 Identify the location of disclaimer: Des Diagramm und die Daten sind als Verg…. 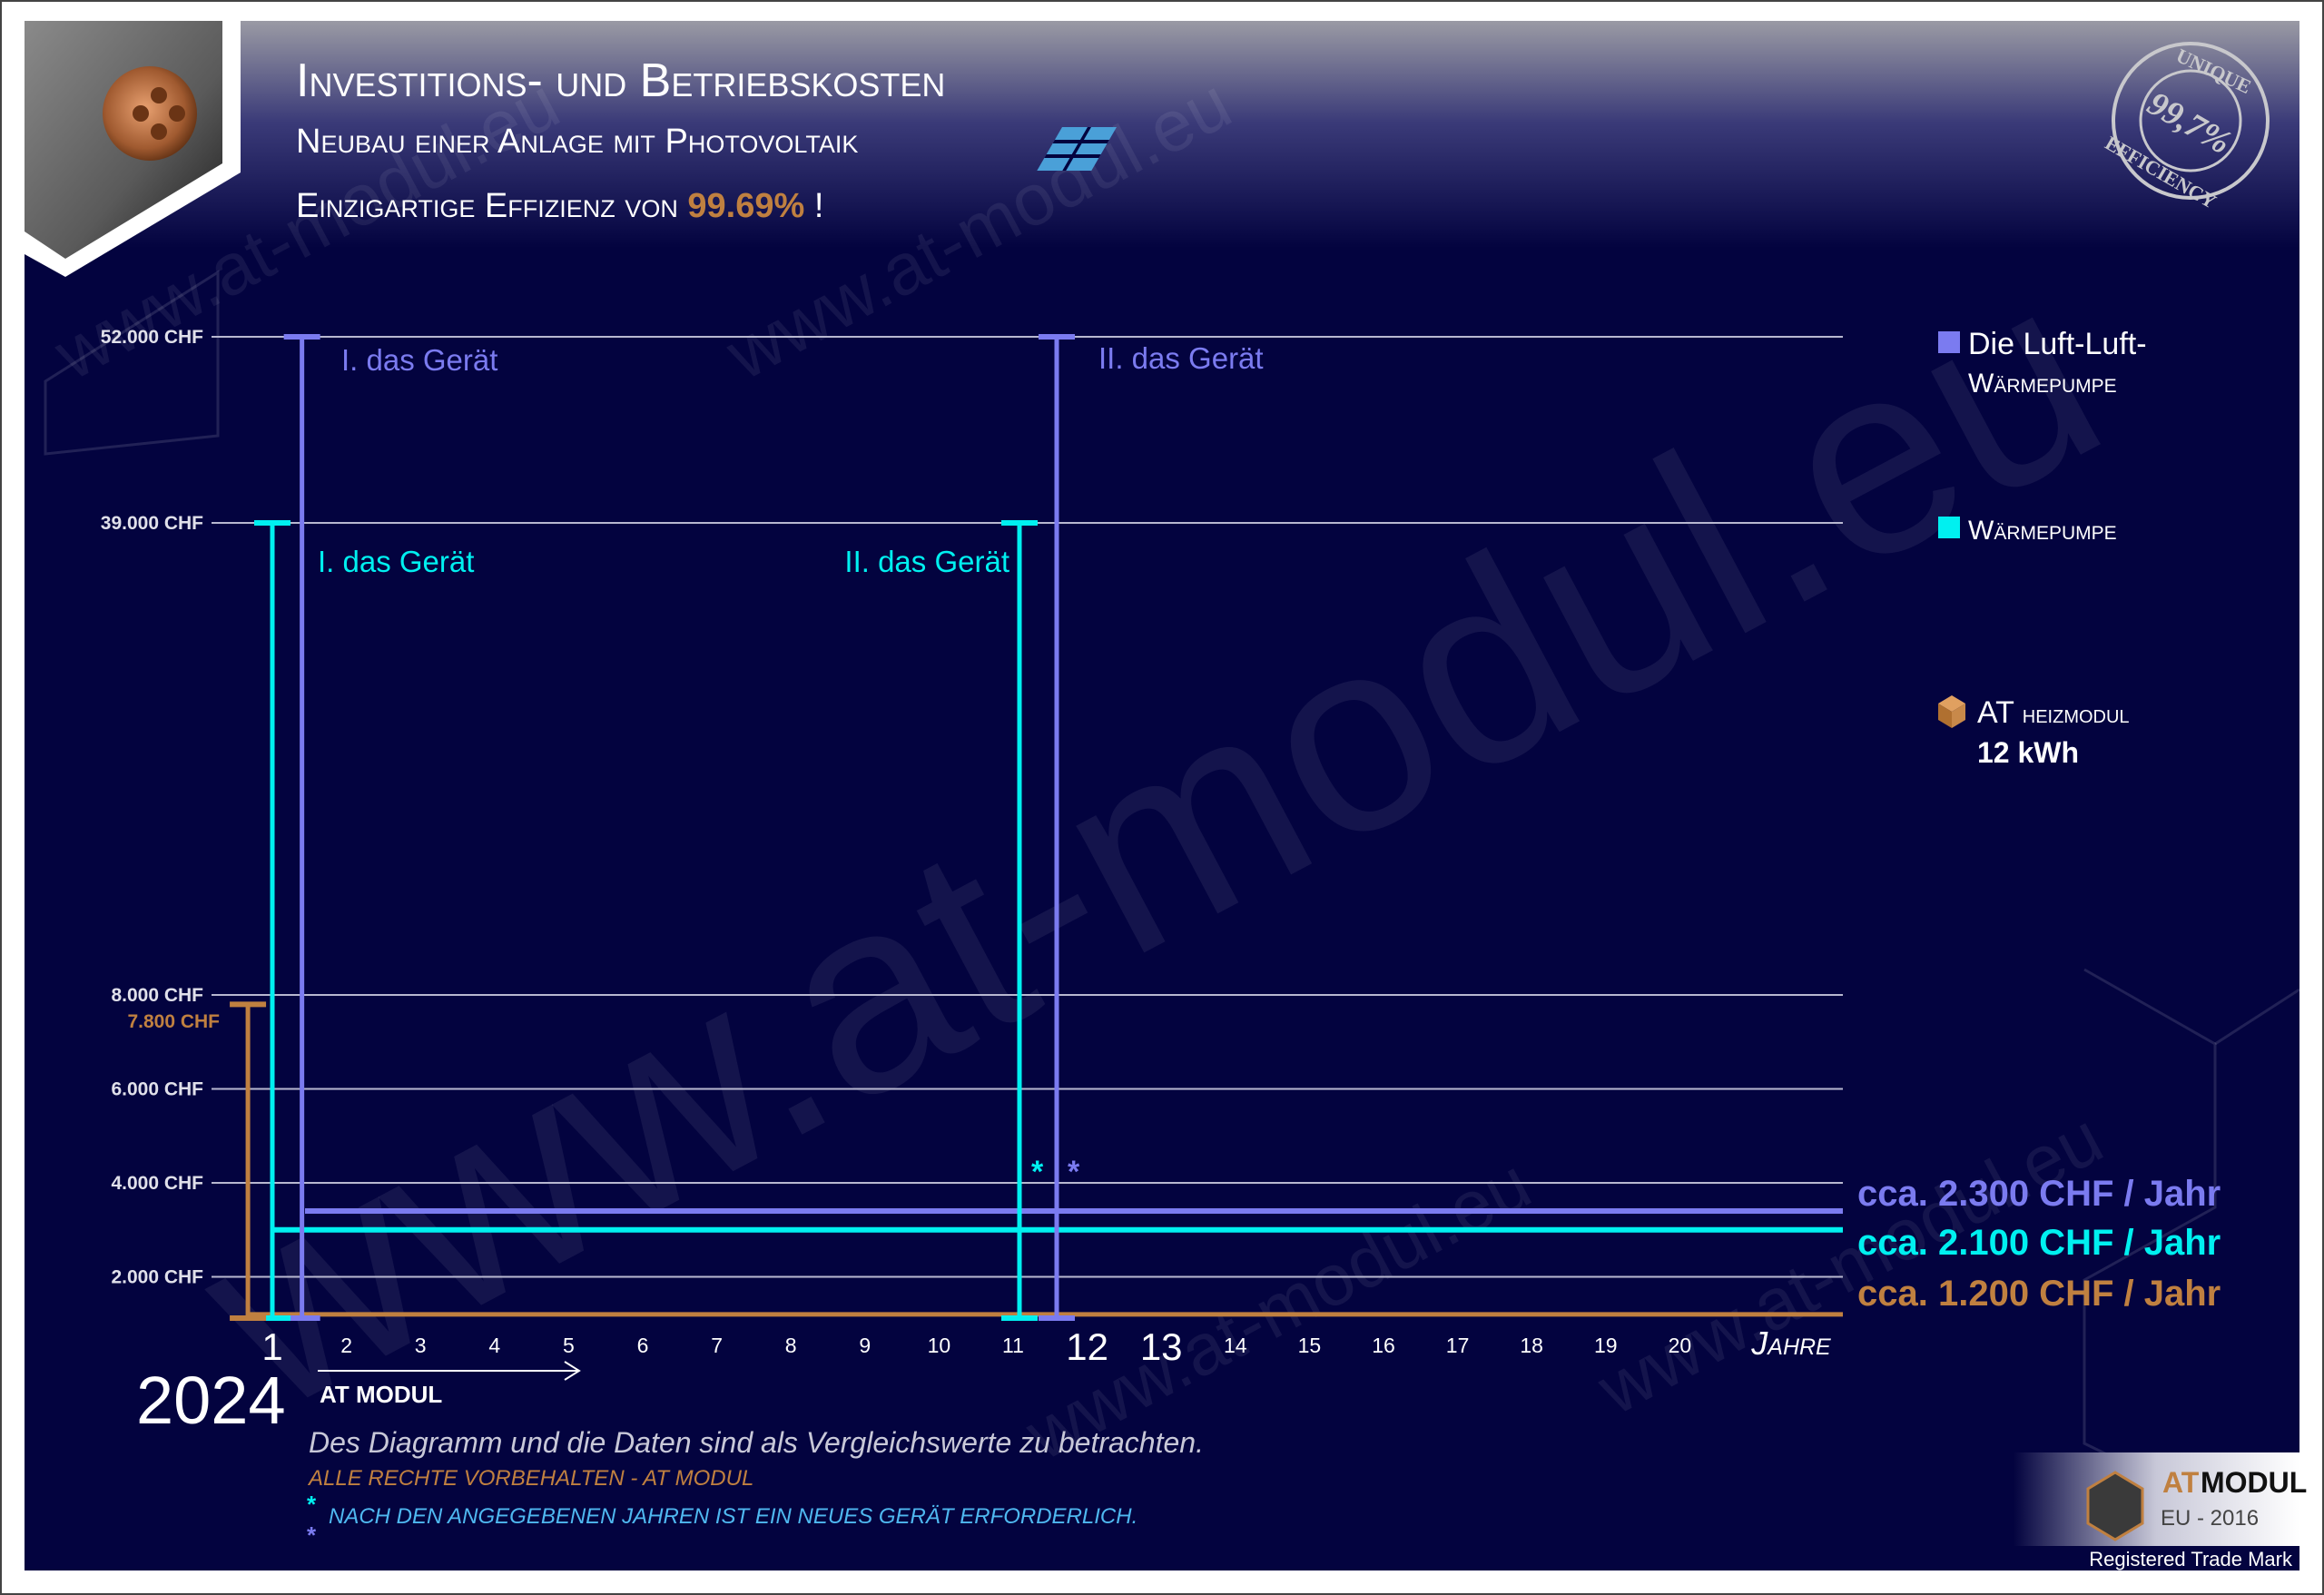
(756, 1442).